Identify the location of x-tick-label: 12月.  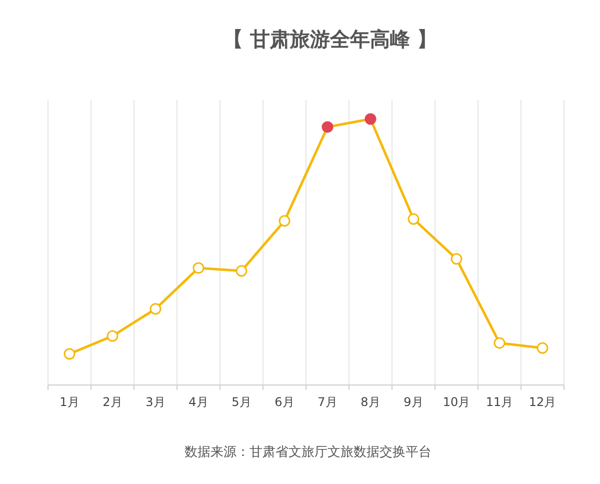
(542, 402).